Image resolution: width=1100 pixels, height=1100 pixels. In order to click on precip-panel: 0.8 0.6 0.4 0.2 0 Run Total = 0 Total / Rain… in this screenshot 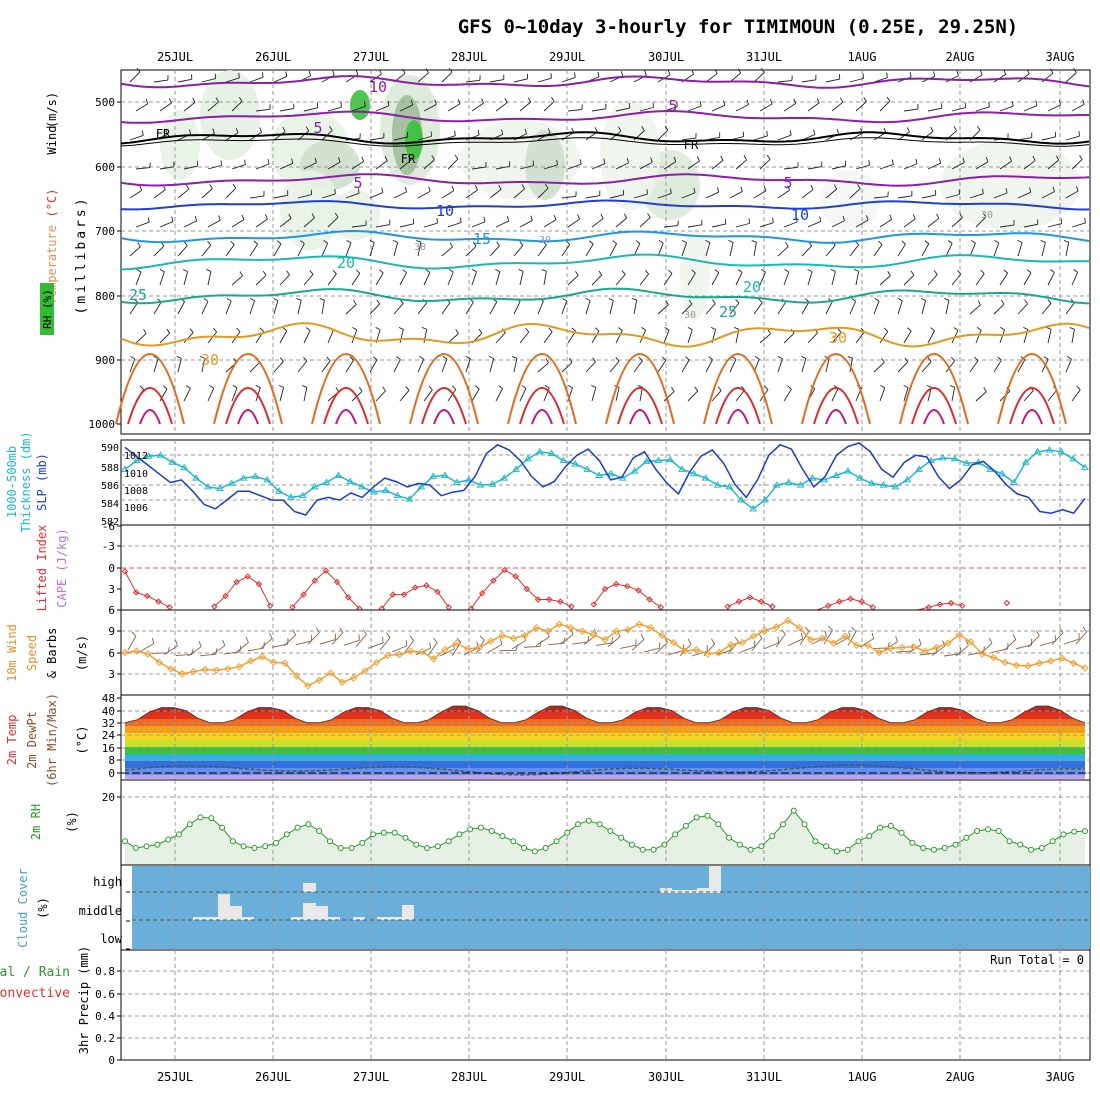, I will do `click(545, 1006)`.